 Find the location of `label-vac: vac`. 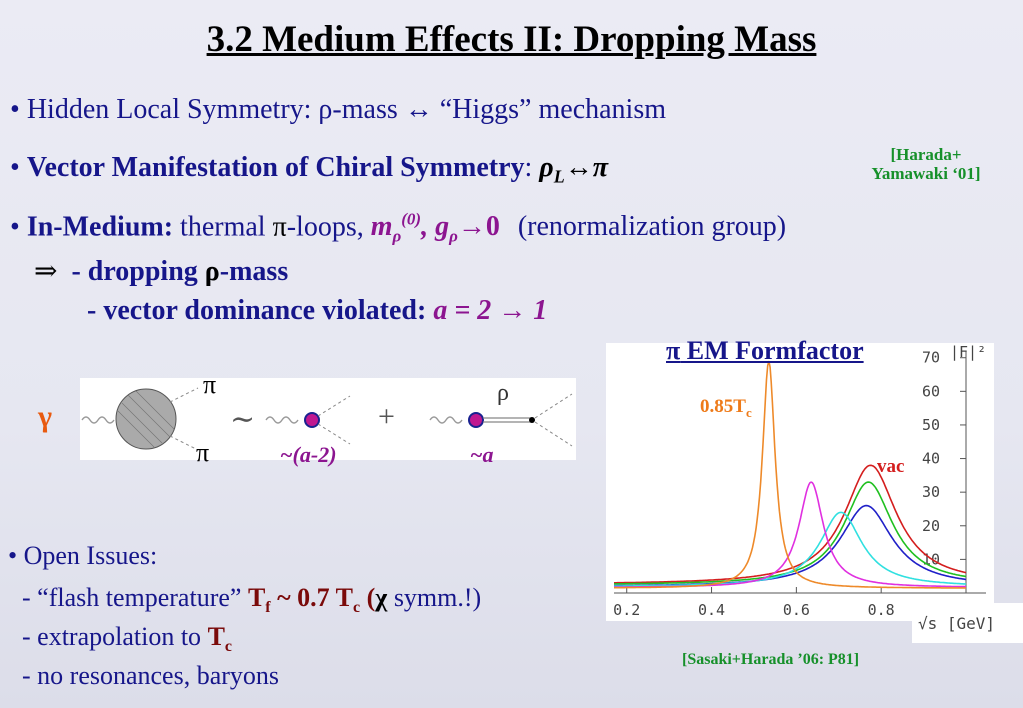

label-vac: vac is located at coordinates (891, 466).